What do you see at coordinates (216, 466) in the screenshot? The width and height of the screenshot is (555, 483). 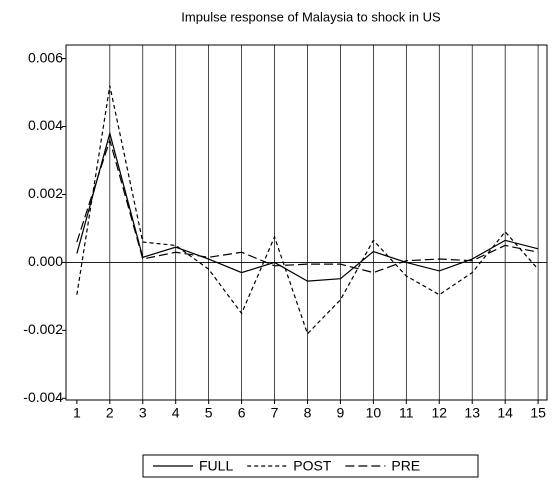 I see `legend-label: FULL` at bounding box center [216, 466].